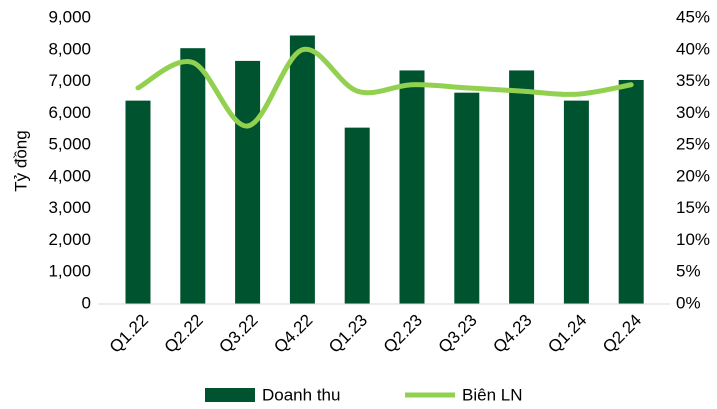  What do you see at coordinates (622, 334) in the screenshot?
I see `x-tick-label: Q2.24` at bounding box center [622, 334].